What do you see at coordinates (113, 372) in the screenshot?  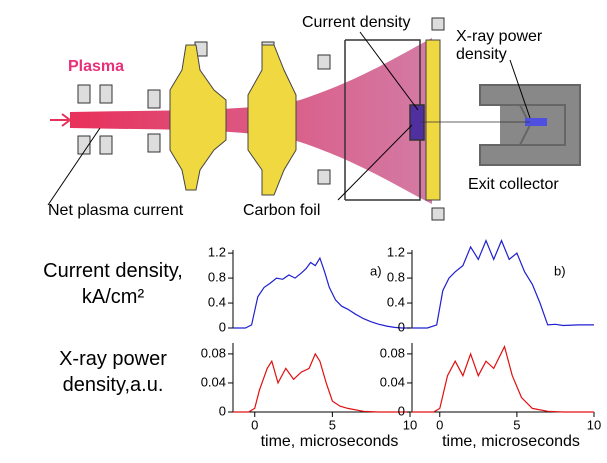 I see `row-label: X-ray power density,a.u.` at bounding box center [113, 372].